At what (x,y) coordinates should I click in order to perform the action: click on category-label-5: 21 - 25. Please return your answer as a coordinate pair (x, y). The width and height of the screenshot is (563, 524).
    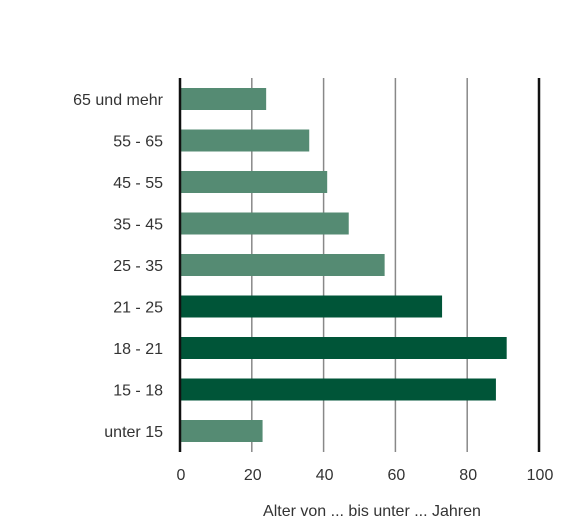
    Looking at the image, I should click on (138, 308).